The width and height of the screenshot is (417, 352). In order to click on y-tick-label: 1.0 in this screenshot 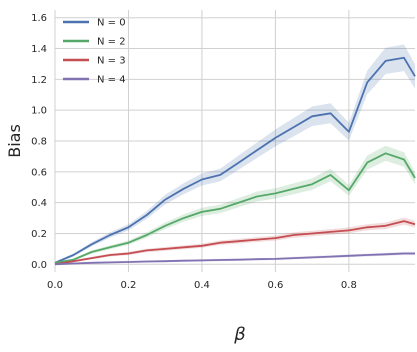, I will do `click(39, 111)`.